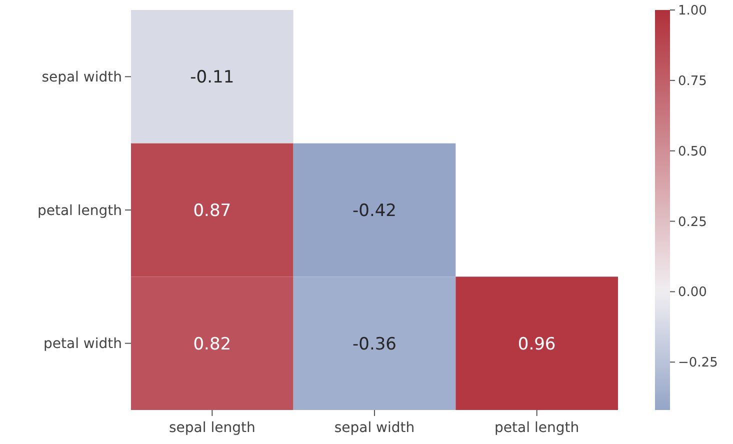  What do you see at coordinates (212, 78) in the screenshot?
I see `data-label: -0.11` at bounding box center [212, 78].